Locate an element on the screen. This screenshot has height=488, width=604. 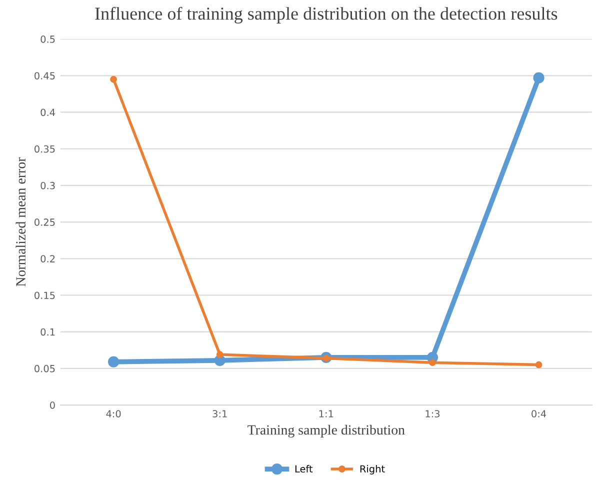
y-axis-title: Normalized mean error is located at coordinates (21, 221).